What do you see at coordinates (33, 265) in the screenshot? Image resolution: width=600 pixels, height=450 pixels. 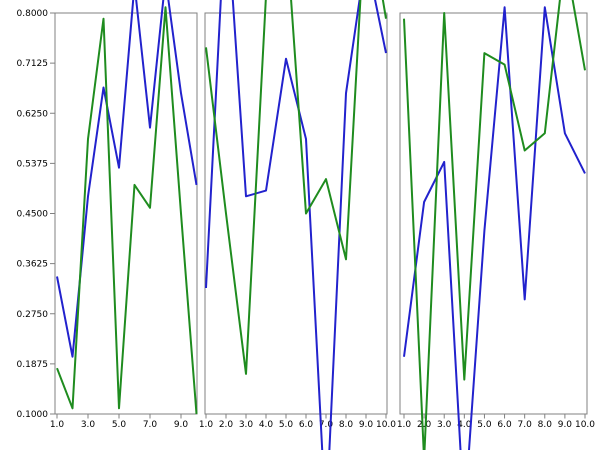 I see `y-axis-tick-label: 0.3625` at bounding box center [33, 265].